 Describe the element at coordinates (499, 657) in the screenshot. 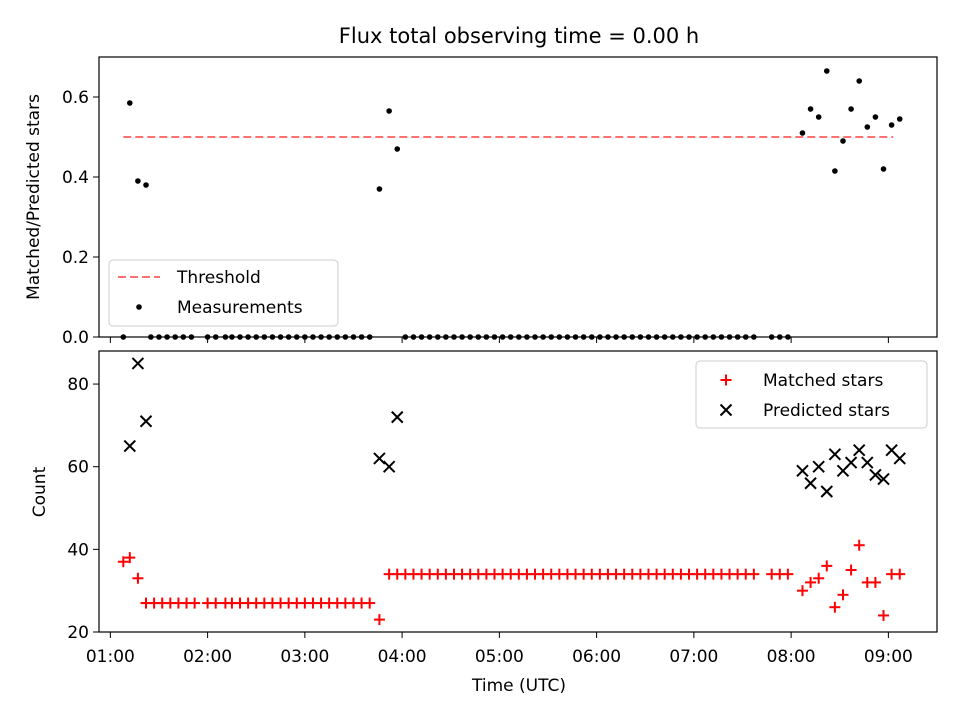

I see `xtick-label: 05:00` at that location.